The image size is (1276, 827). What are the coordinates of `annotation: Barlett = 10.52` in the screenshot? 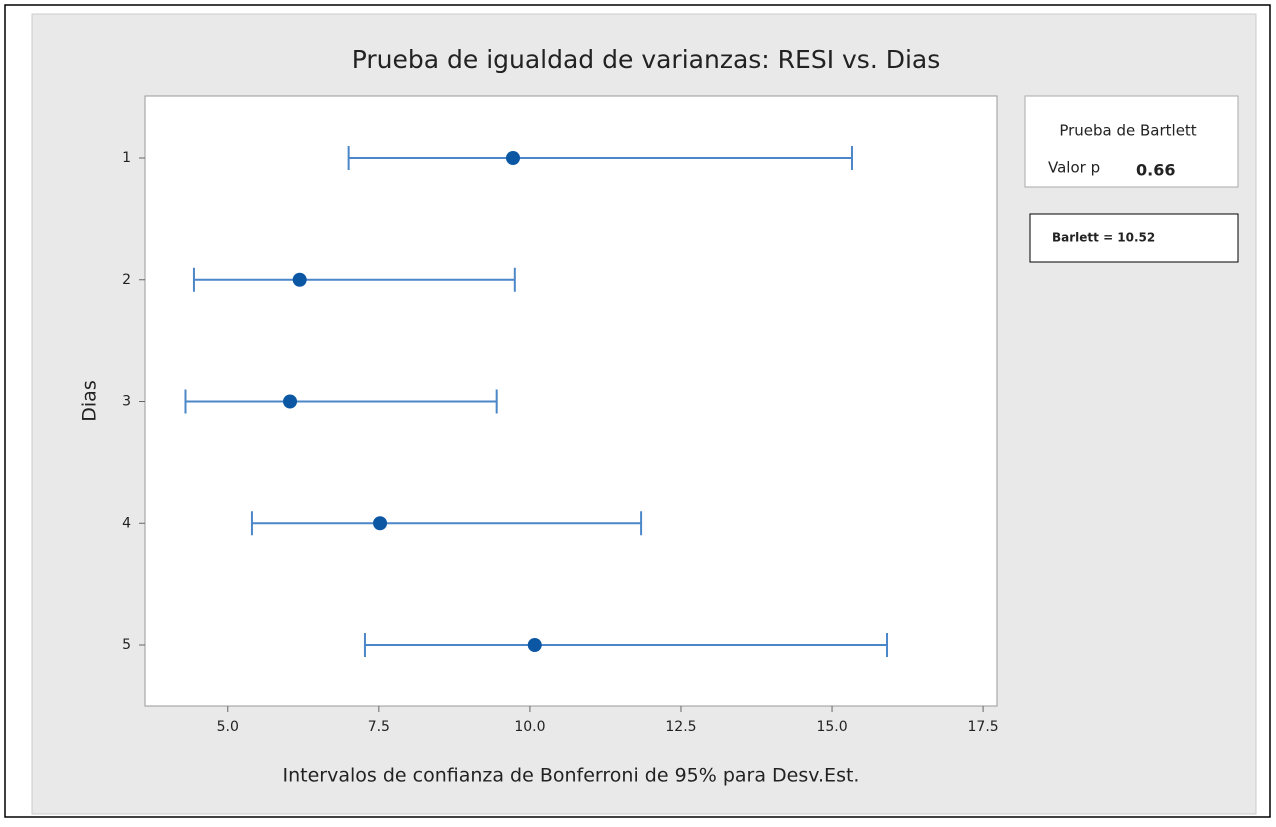 It's located at (1103, 238).